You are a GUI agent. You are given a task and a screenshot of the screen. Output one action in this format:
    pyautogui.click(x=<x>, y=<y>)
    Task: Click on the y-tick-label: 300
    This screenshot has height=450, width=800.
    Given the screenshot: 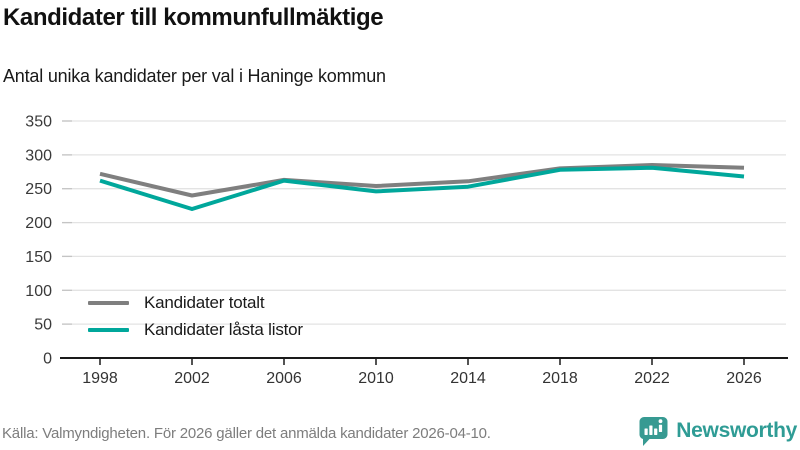 What is the action you would take?
    pyautogui.click(x=38, y=155)
    